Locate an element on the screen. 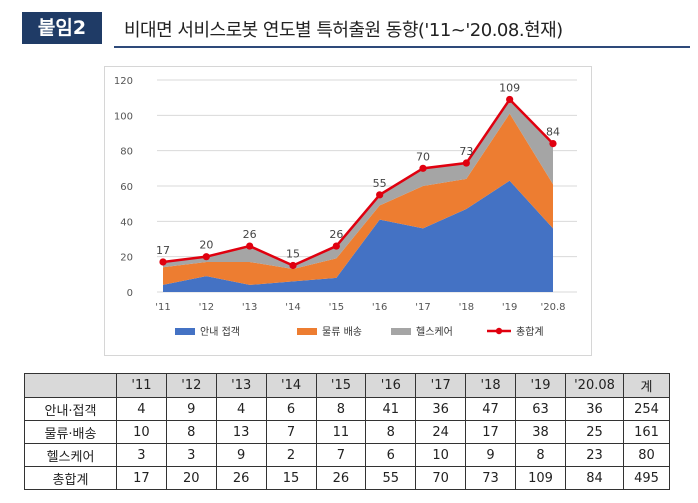  table-cell: 13 is located at coordinates (241, 432).